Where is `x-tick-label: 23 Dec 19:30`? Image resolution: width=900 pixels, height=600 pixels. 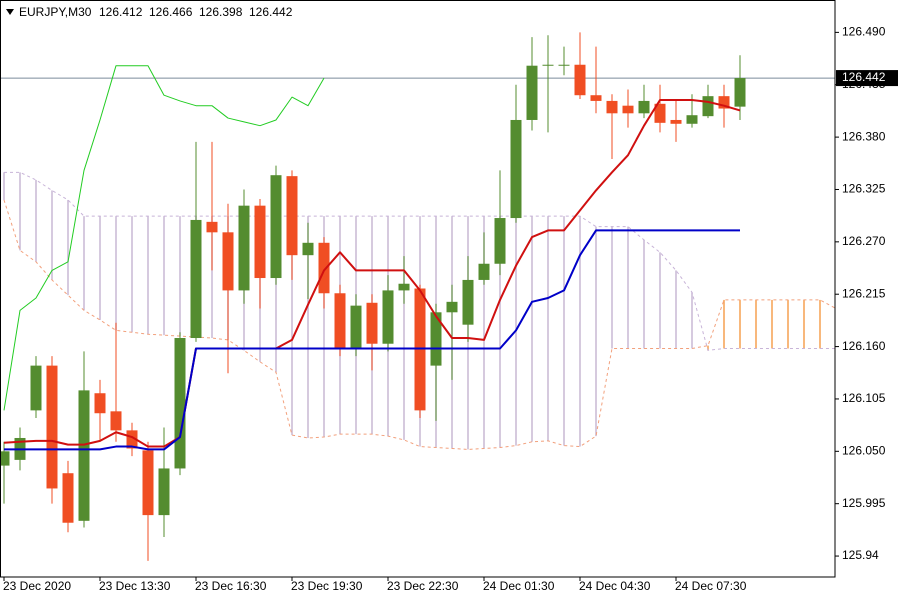 x-tick-label: 23 Dec 19:30 is located at coordinates (327, 586).